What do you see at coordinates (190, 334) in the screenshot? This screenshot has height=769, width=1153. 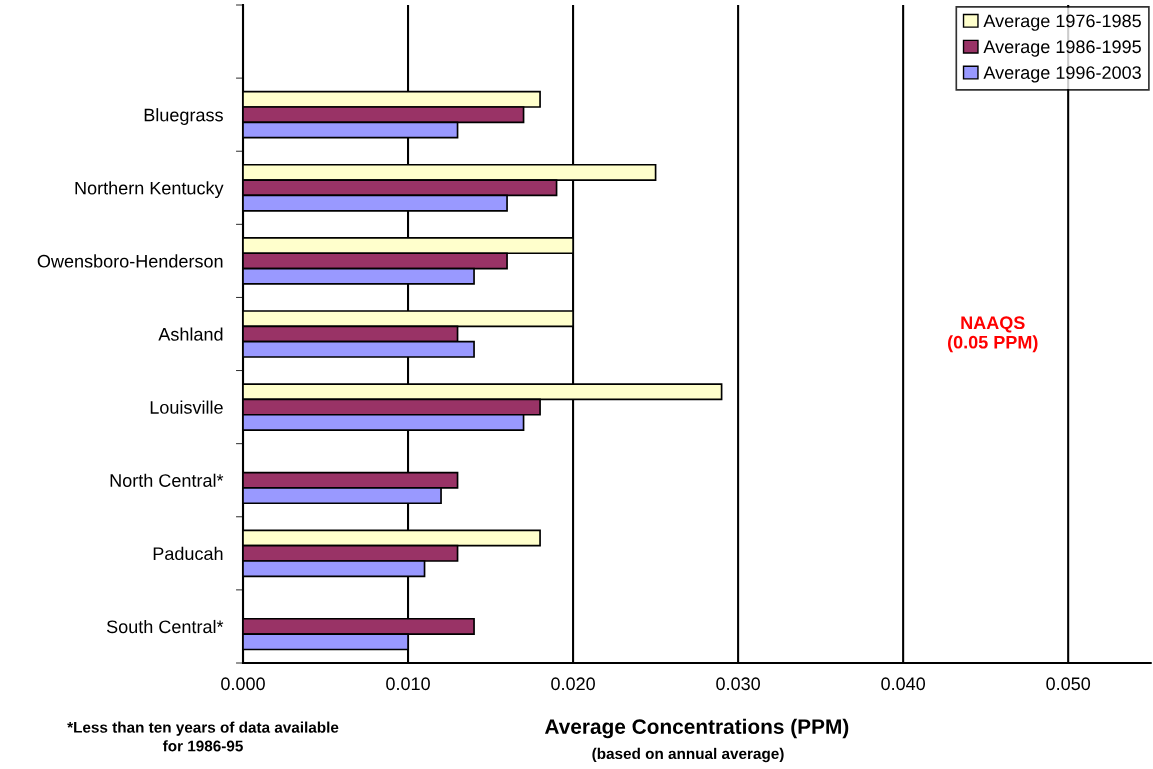 I see `y-tick-label: Ashland` at bounding box center [190, 334].